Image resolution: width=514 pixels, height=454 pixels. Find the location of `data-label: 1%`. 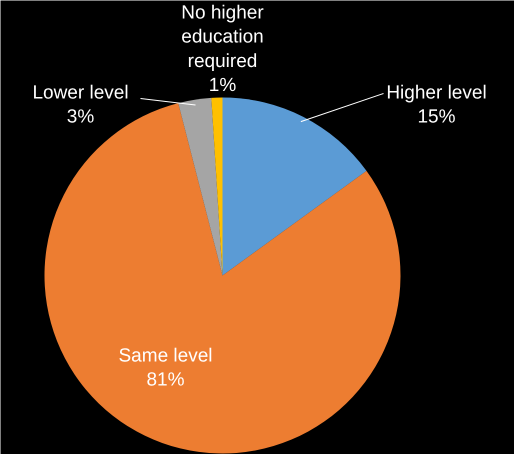

data-label: 1% is located at coordinates (222, 85).